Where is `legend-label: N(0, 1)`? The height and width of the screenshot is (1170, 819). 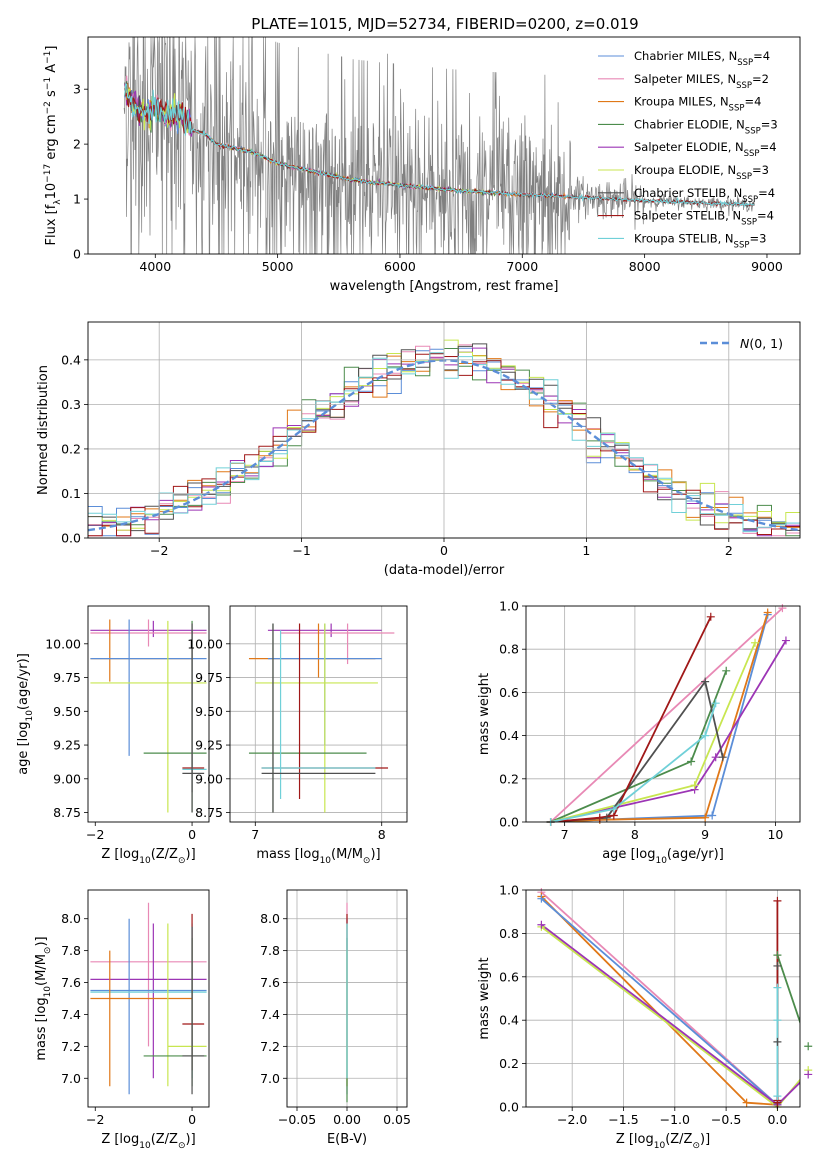 legend-label: N(0, 1) is located at coordinates (761, 343).